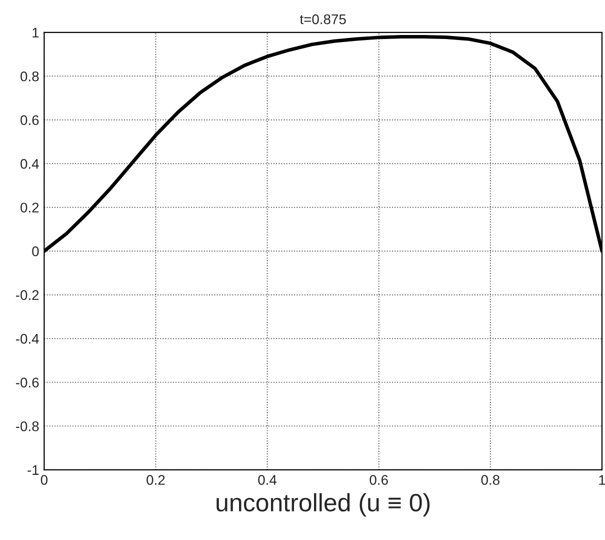  I want to click on y-tick-label: -0.2, so click(27, 295).